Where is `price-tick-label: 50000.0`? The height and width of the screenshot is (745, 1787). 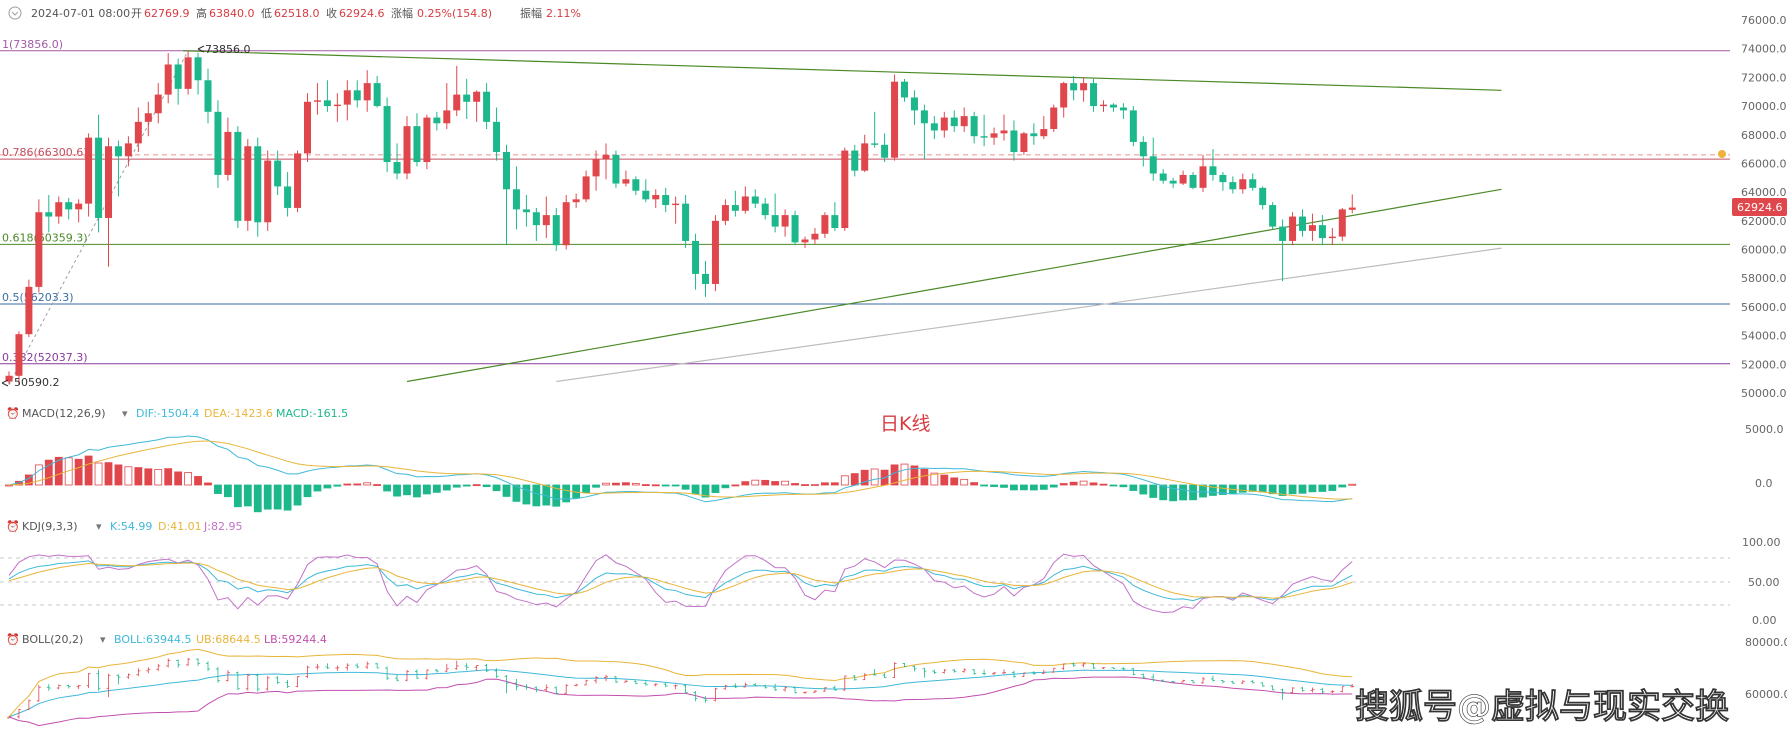
price-tick-label: 50000.0 is located at coordinates (1764, 393).